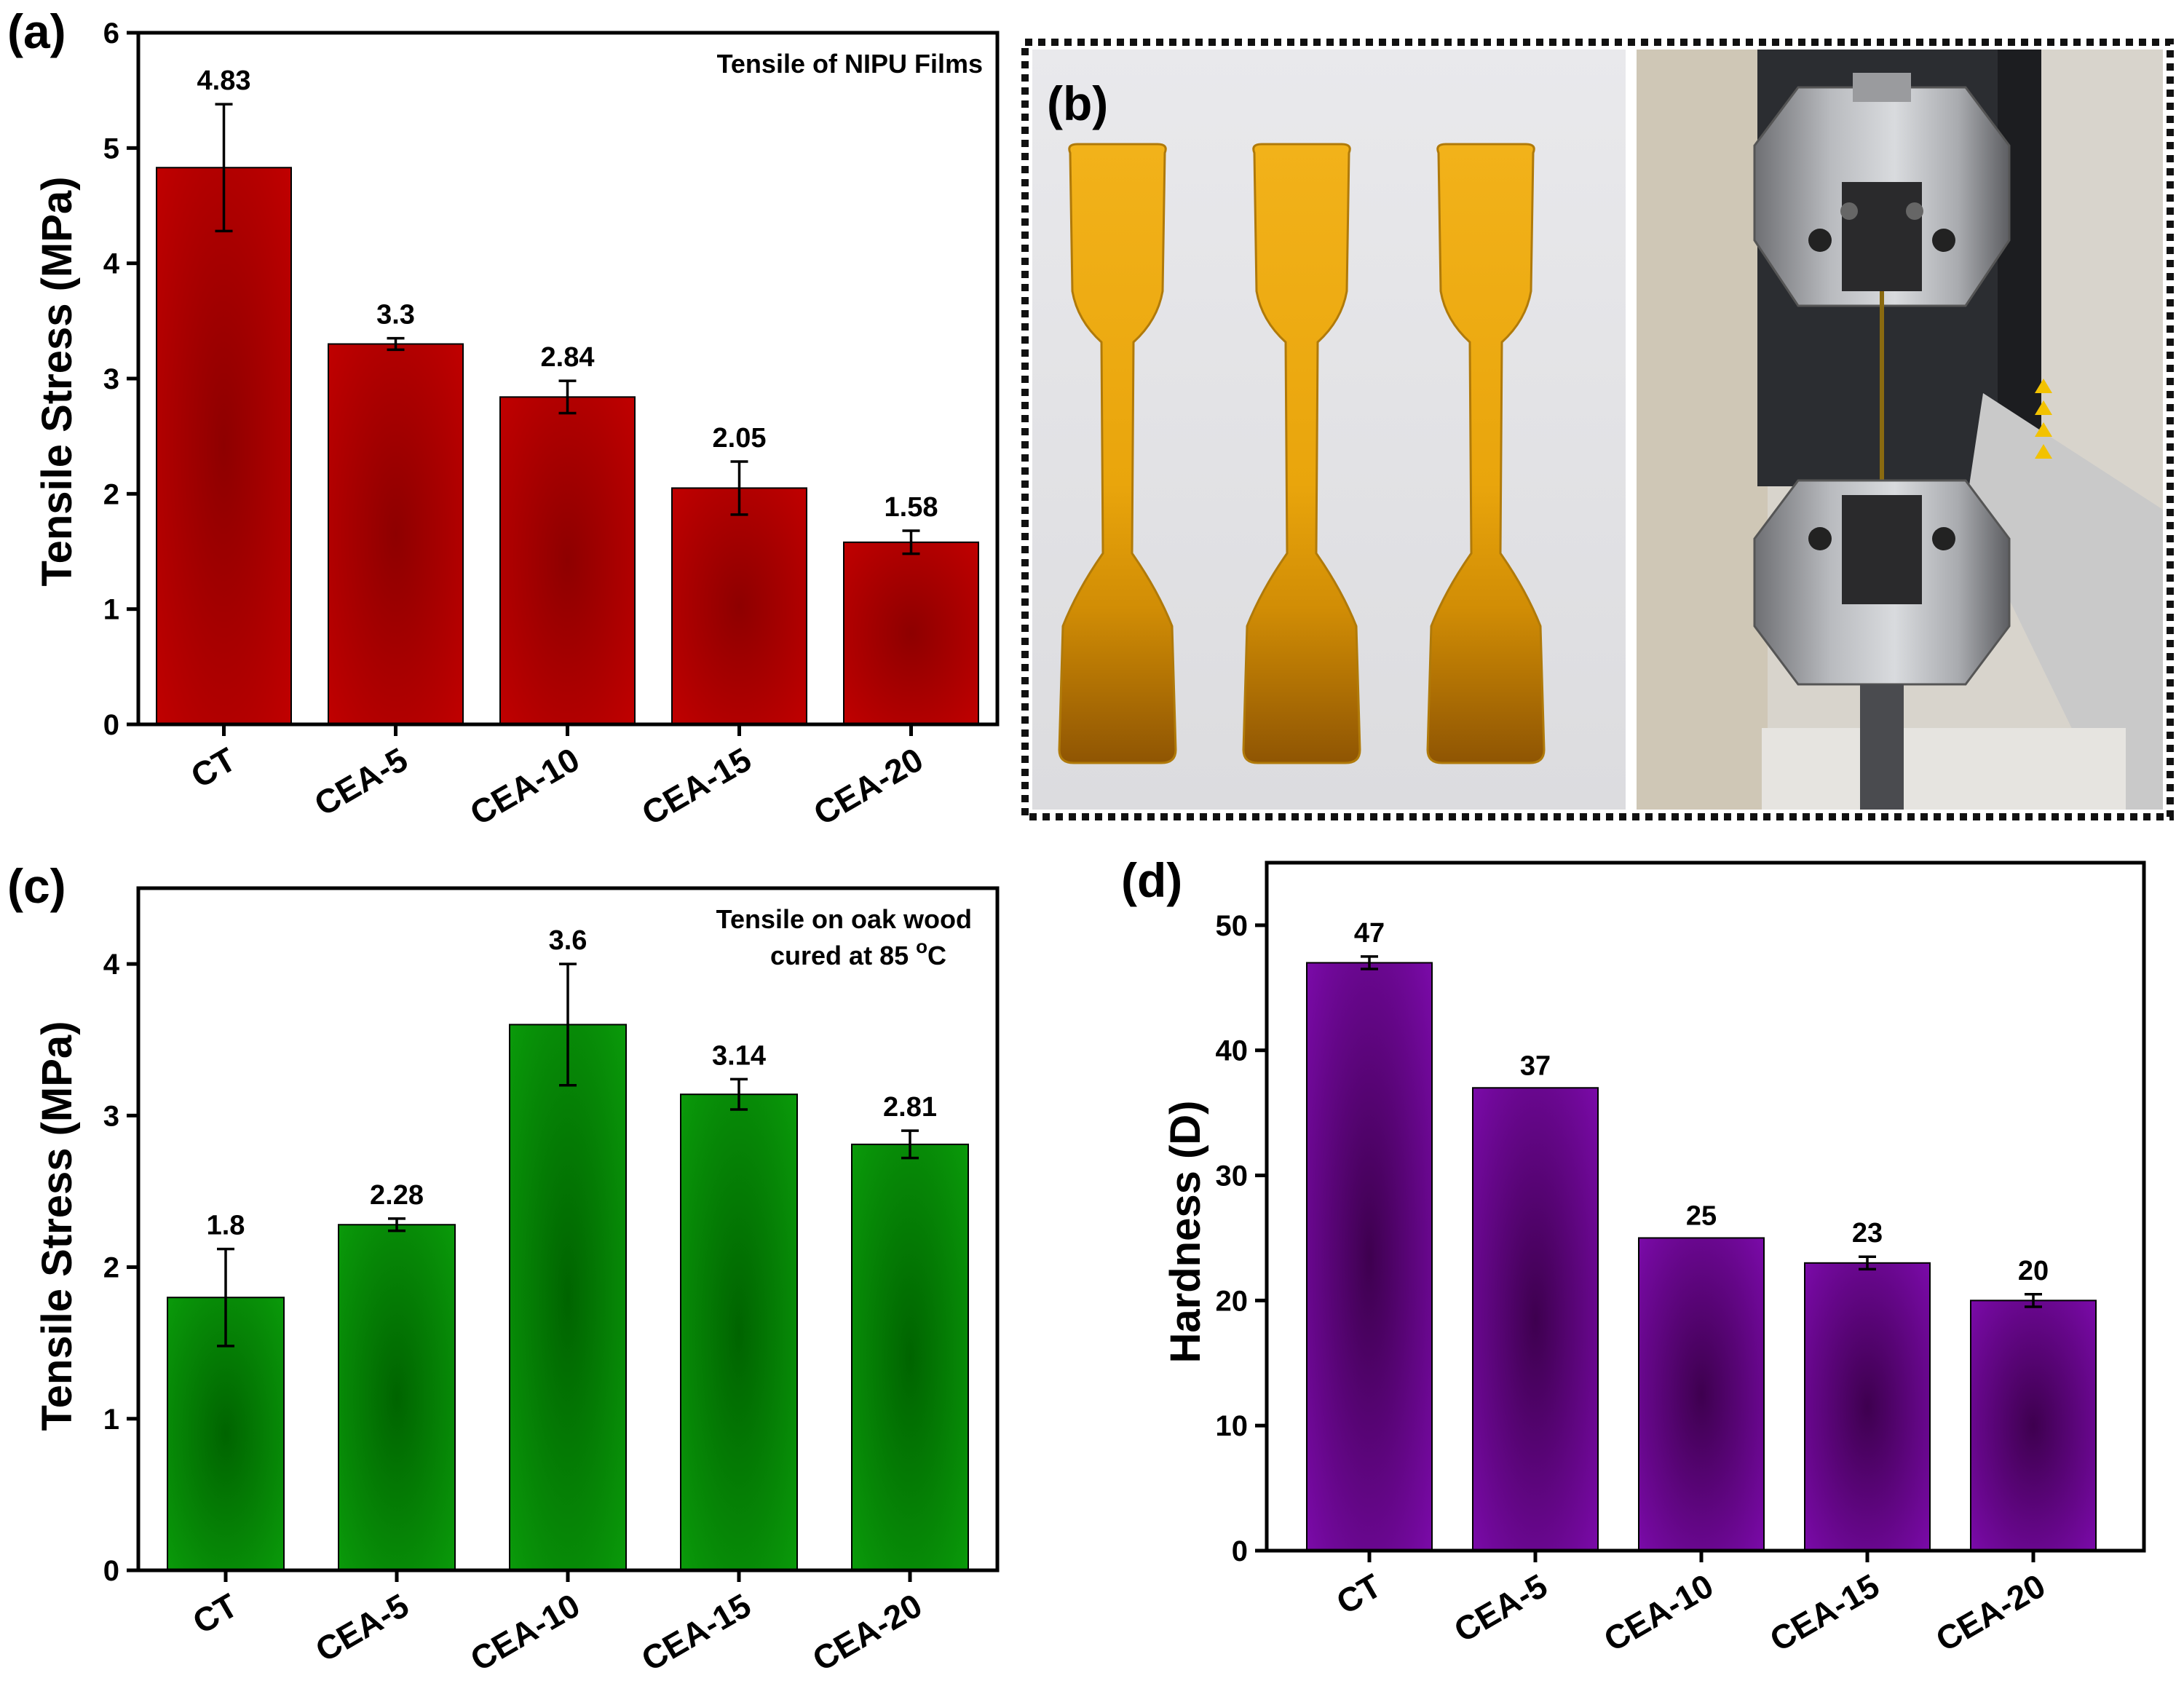 The width and height of the screenshot is (2184, 1705). What do you see at coordinates (57, 381) in the screenshot?
I see `panel-a-ylabel: Tensile Stress (MPa)` at bounding box center [57, 381].